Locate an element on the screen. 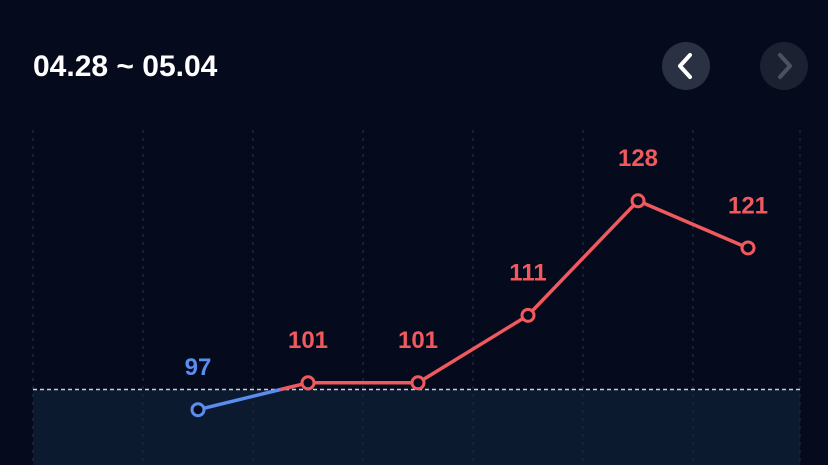 This screenshot has height=465, width=828. previous-week-button is located at coordinates (686, 66).